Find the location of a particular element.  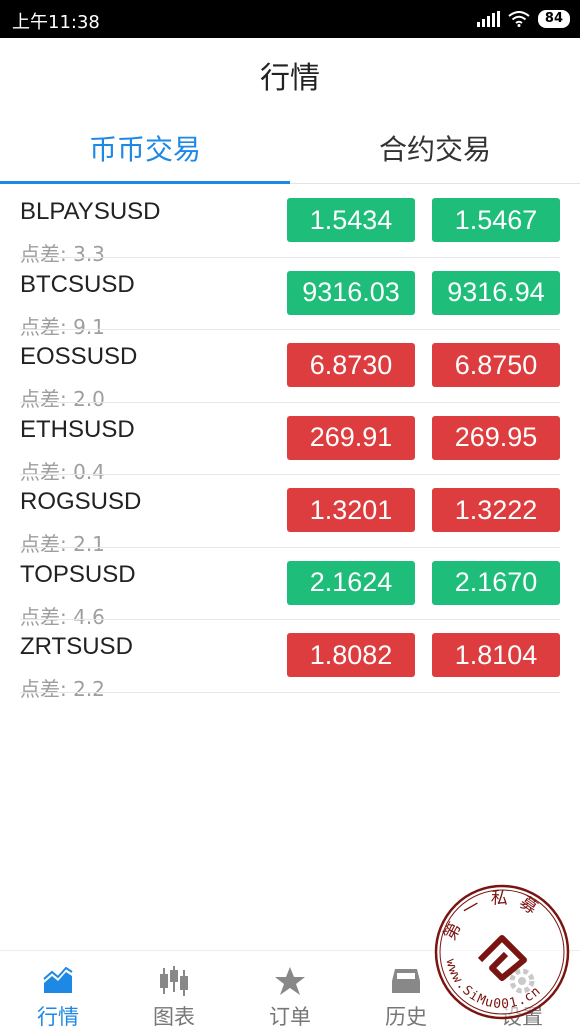

spread-value: 点差: 3.3 is located at coordinates (62, 254).